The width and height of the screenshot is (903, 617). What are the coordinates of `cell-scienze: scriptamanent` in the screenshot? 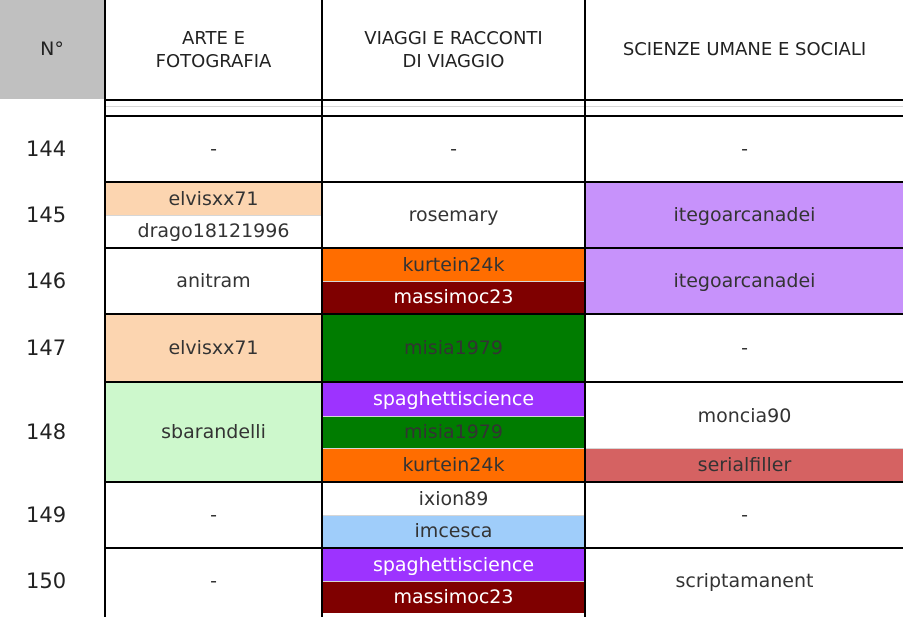 It's located at (744, 581).